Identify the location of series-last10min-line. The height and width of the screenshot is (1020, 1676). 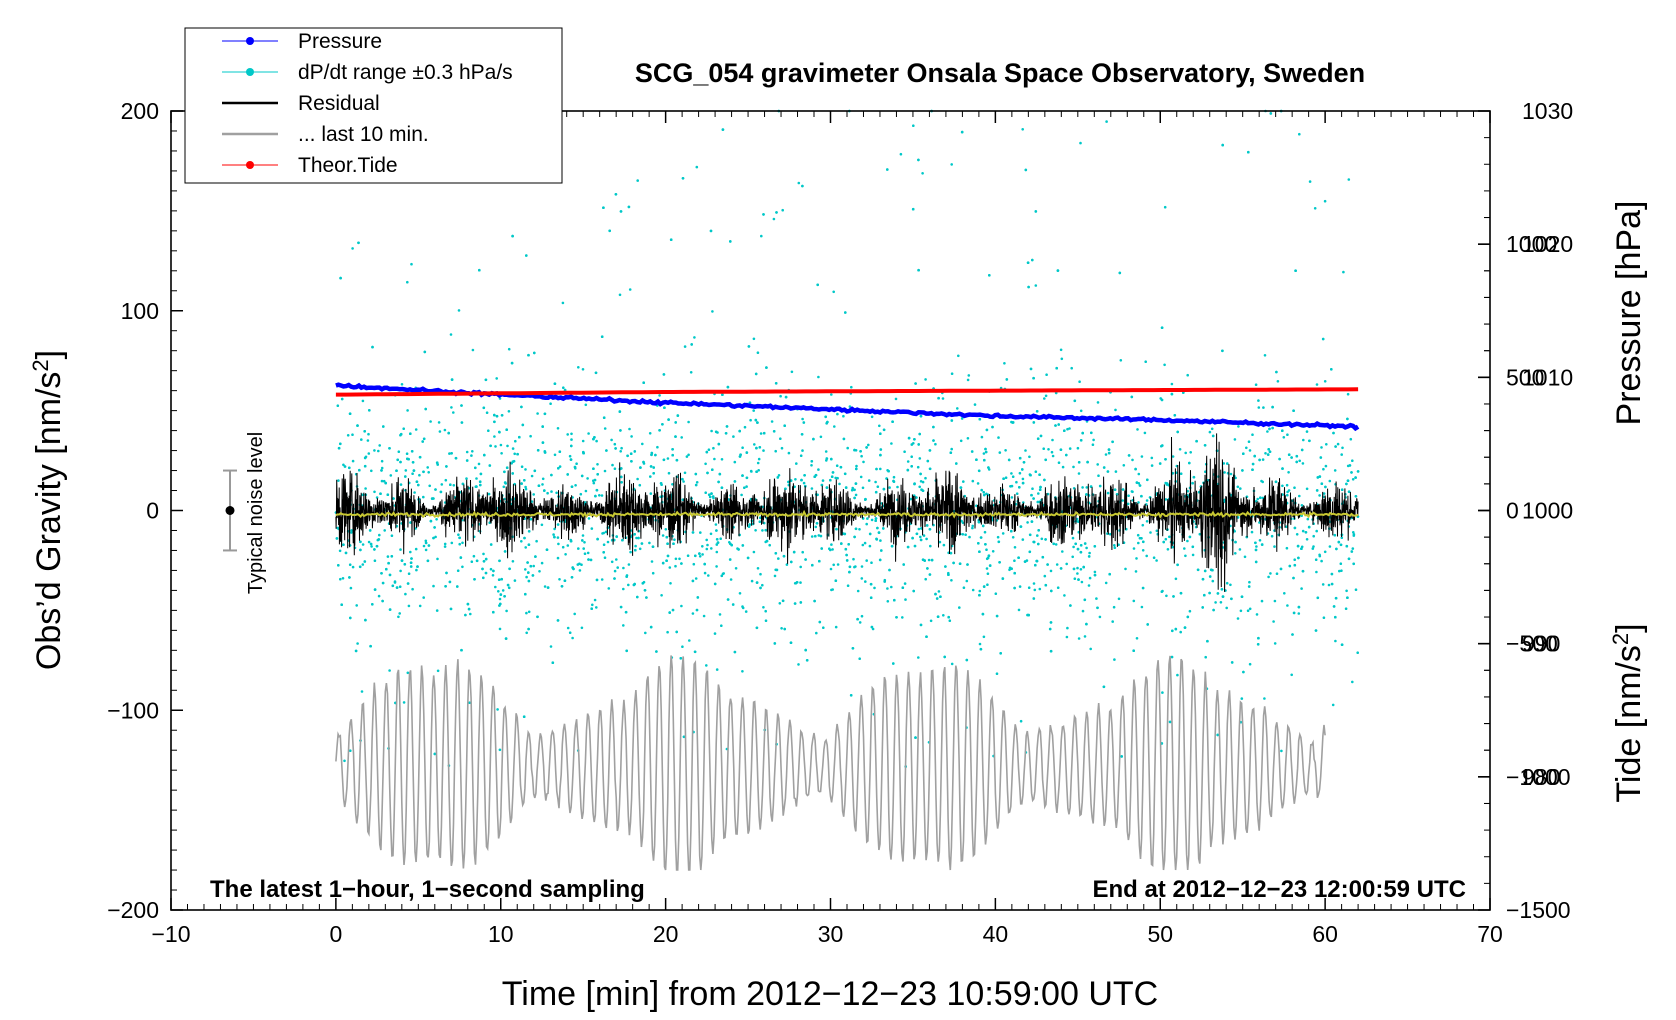
(830, 763).